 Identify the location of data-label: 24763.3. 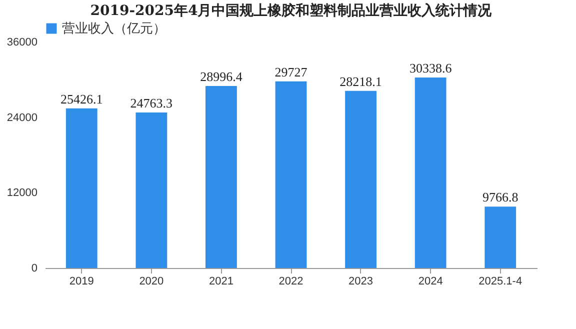
(151, 103).